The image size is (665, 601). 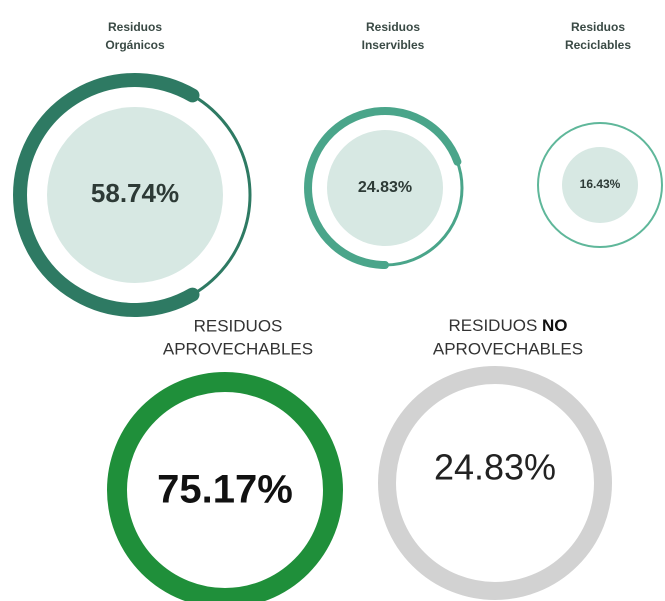 What do you see at coordinates (225, 490) in the screenshot?
I see `value: 75.17%` at bounding box center [225, 490].